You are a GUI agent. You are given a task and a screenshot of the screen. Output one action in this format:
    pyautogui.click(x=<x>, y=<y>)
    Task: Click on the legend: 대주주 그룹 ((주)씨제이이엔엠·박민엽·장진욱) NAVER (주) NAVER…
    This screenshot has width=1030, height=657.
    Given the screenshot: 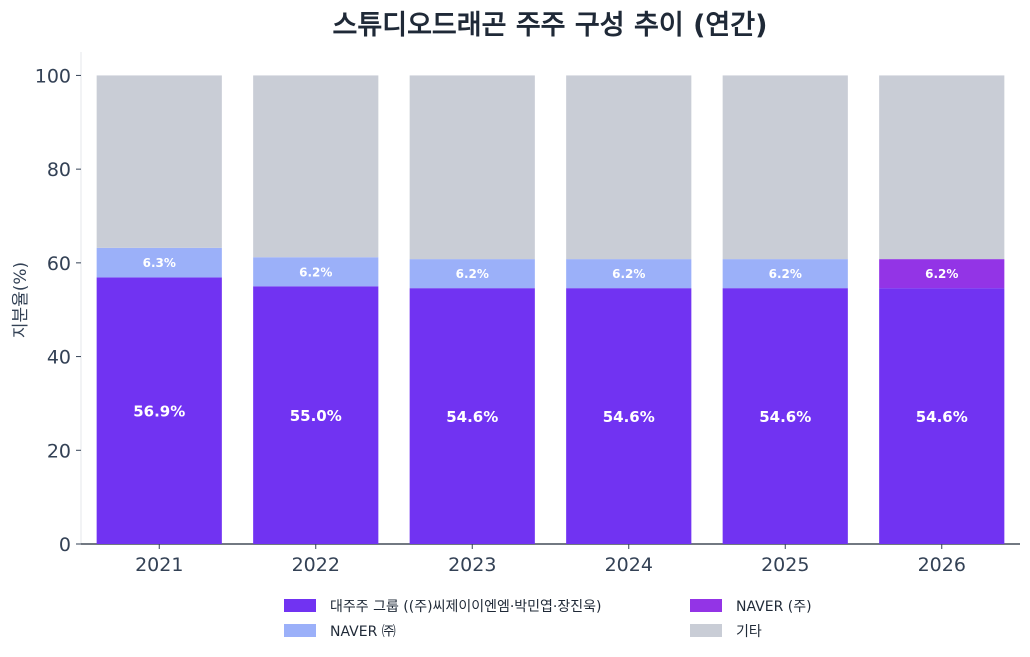 What is the action you would take?
    pyautogui.click(x=548, y=619)
    